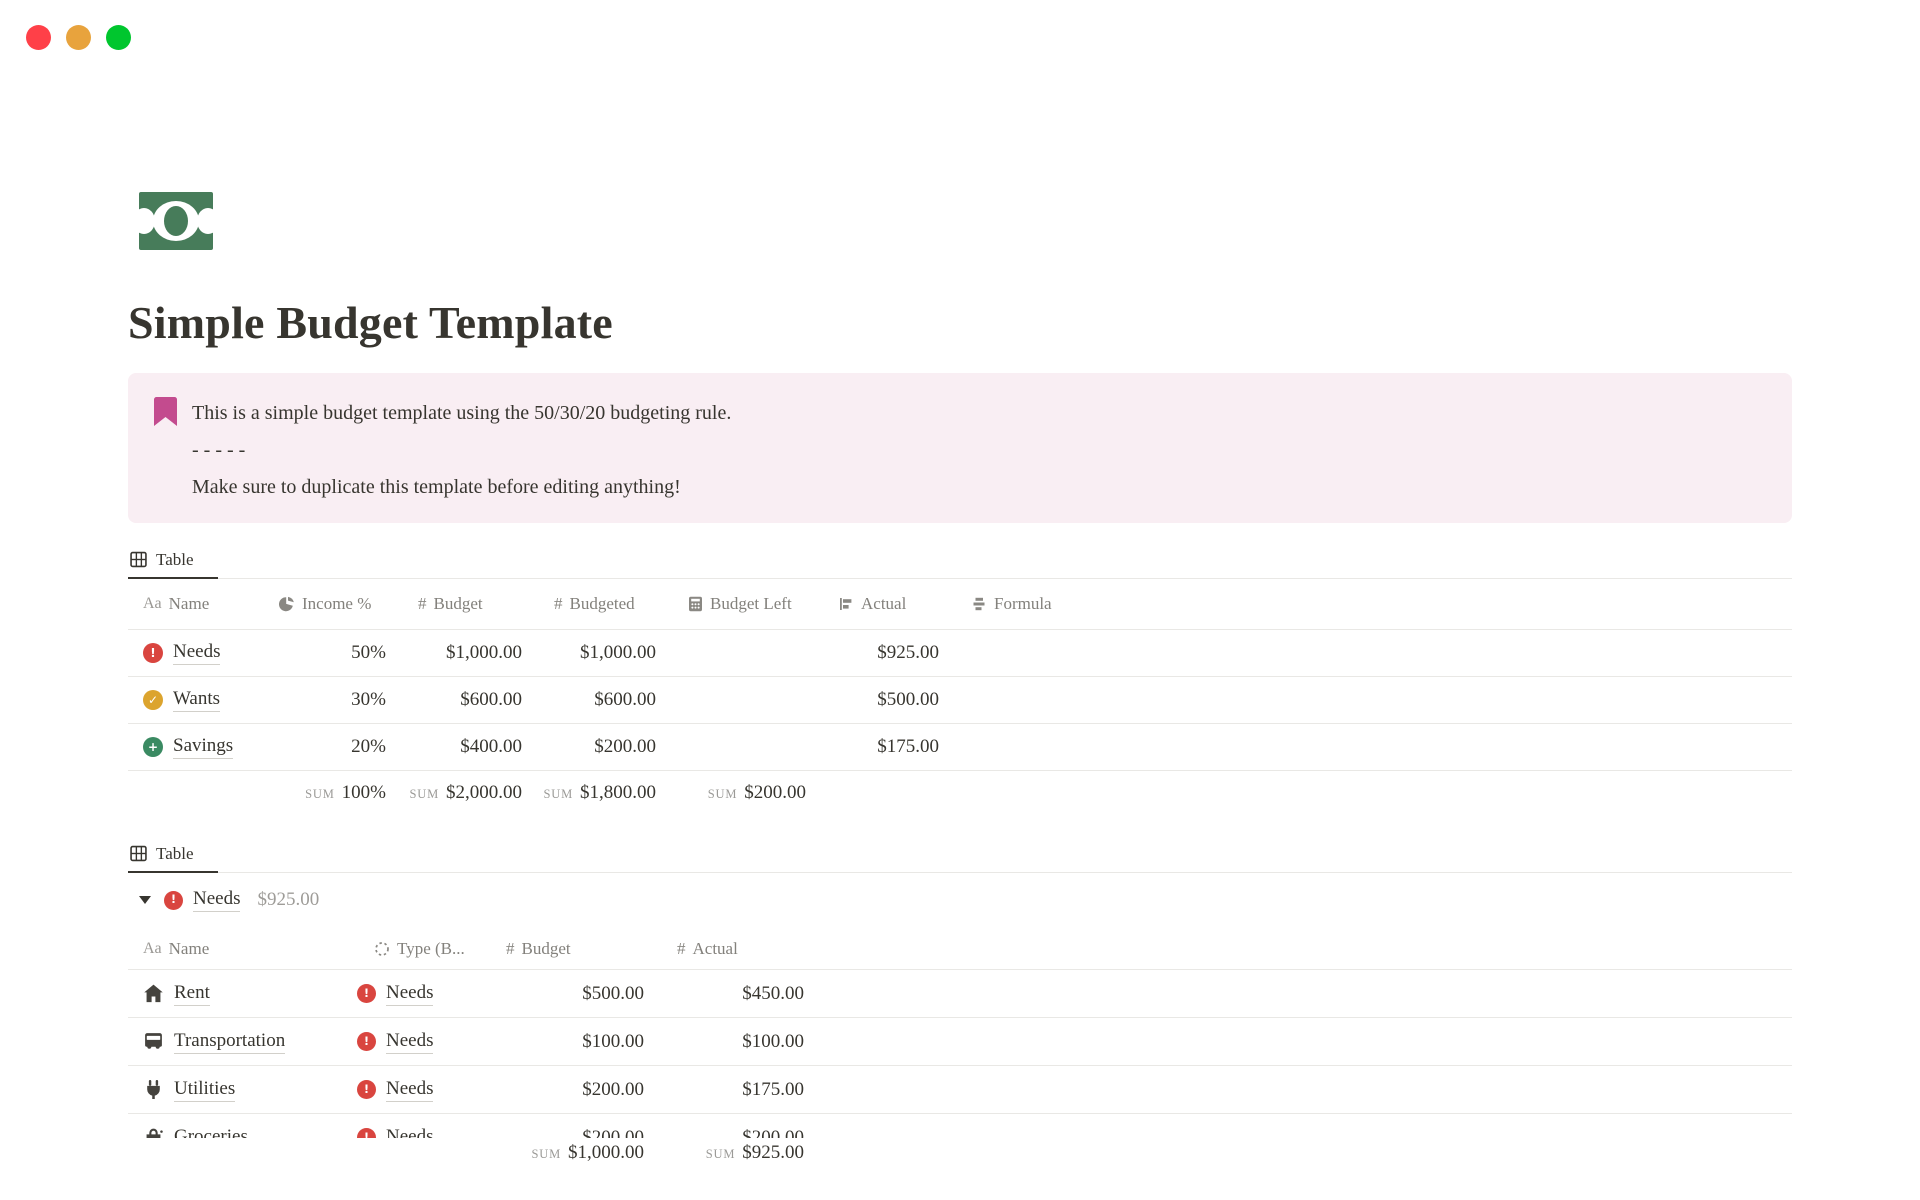  I want to click on row-link-transportation: Transportation, so click(230, 1042).